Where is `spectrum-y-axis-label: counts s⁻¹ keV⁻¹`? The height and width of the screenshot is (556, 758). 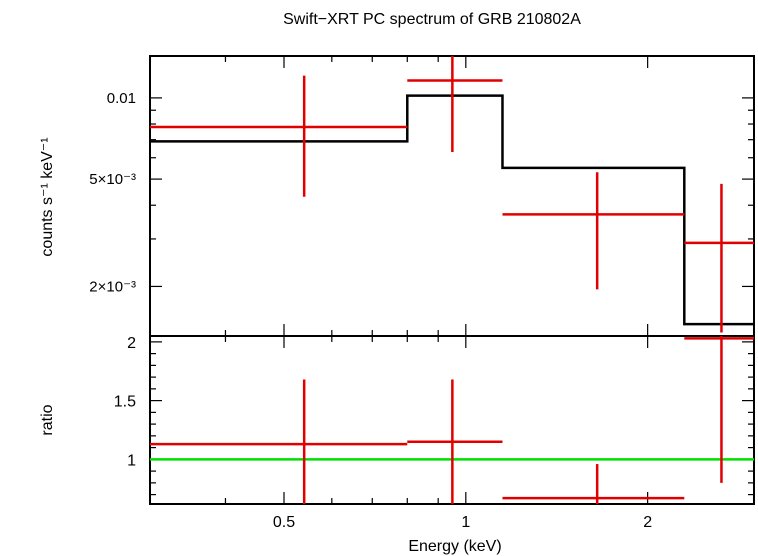 spectrum-y-axis-label: counts s⁻¹ keV⁻¹ is located at coordinates (47, 196).